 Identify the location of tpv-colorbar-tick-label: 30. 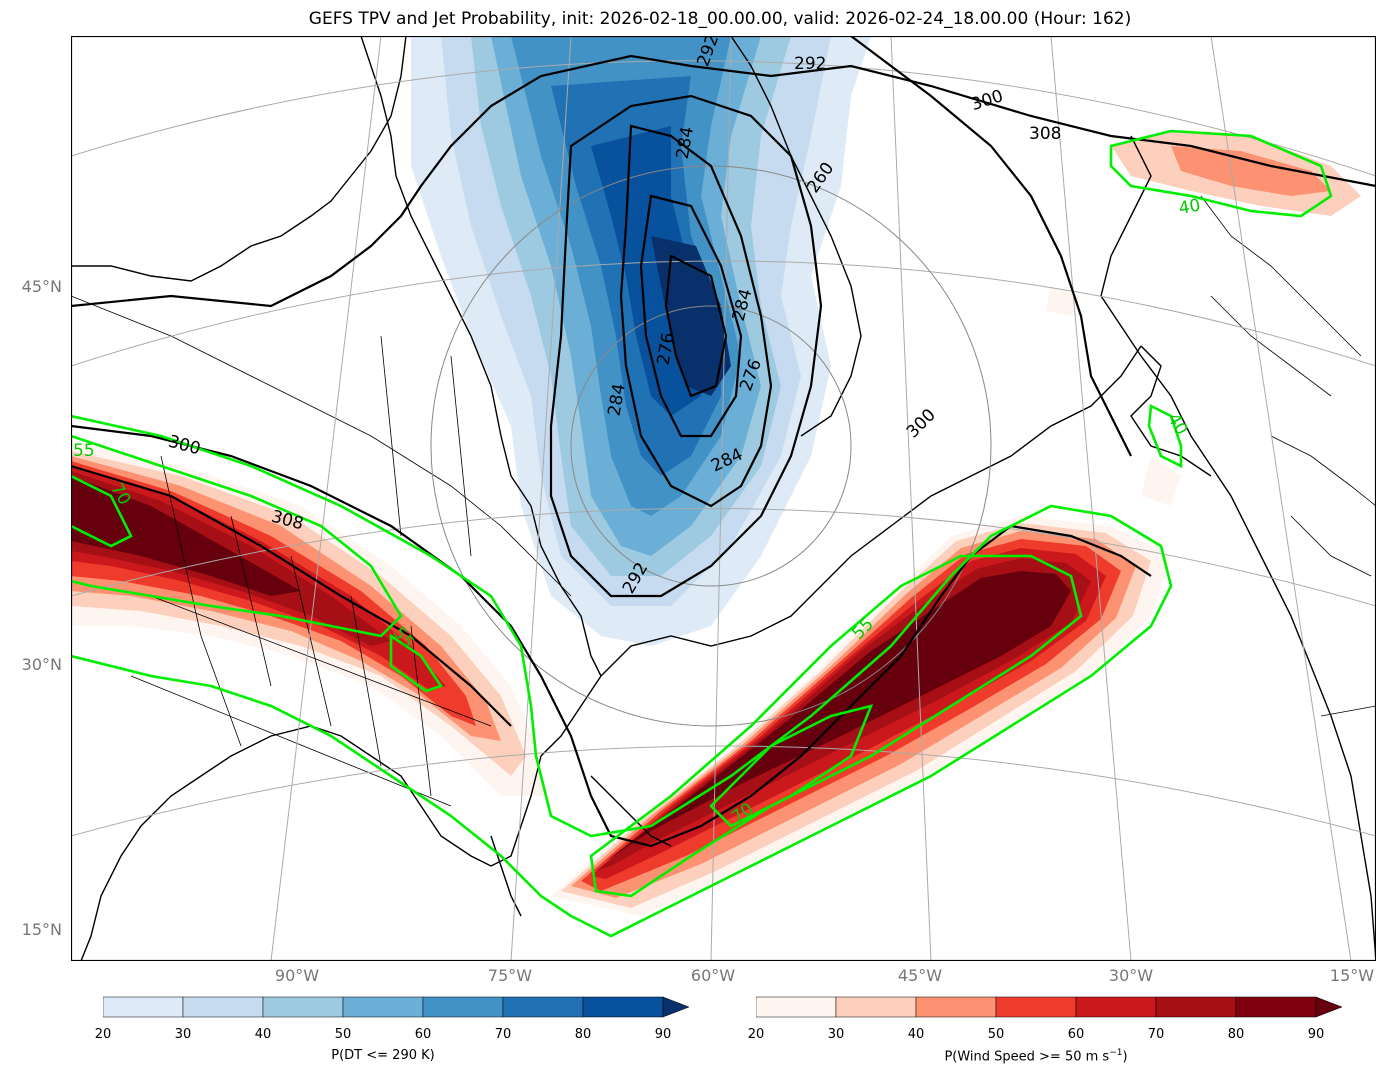
(183, 1034).